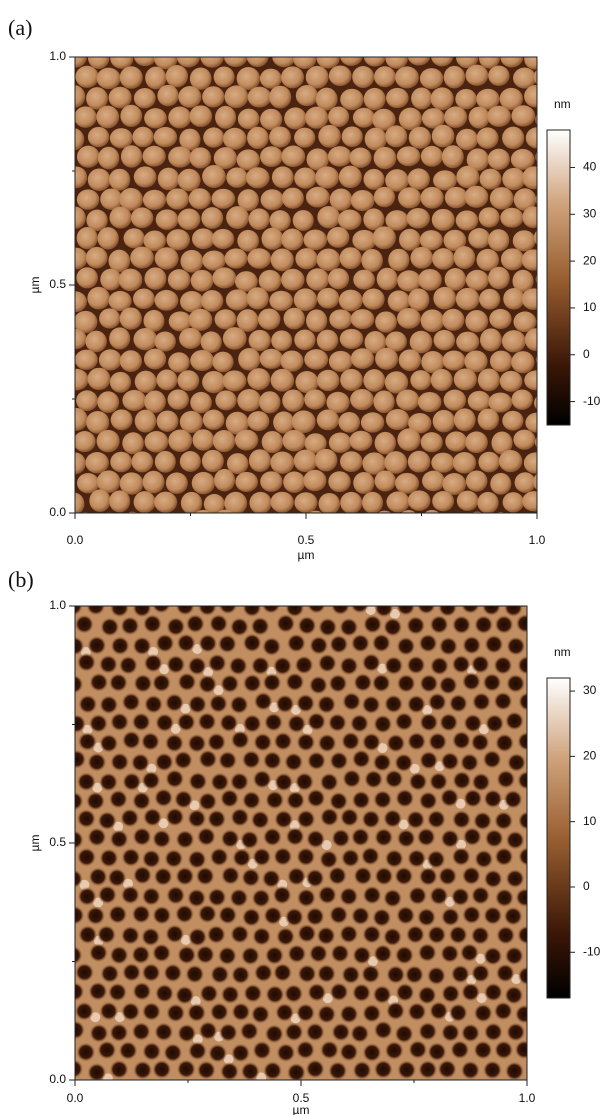 The height and width of the screenshot is (1115, 612). Describe the element at coordinates (562, 104) in the screenshot. I see `colorbar-label: nm` at that location.